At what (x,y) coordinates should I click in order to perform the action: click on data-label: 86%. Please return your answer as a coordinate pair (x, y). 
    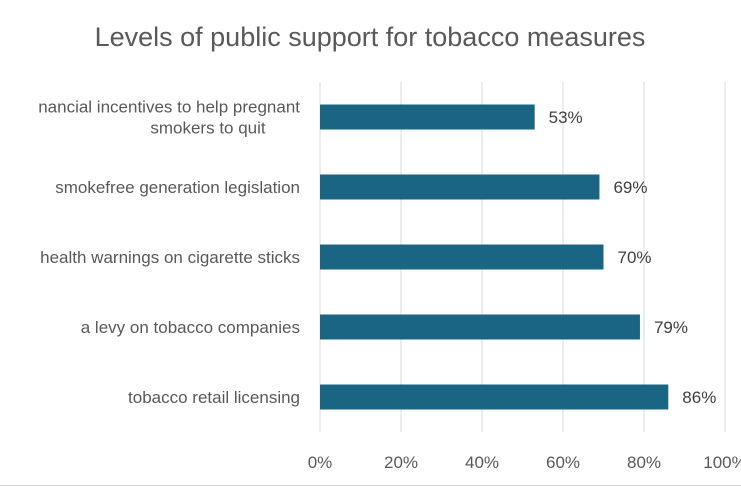
    Looking at the image, I should click on (699, 397).